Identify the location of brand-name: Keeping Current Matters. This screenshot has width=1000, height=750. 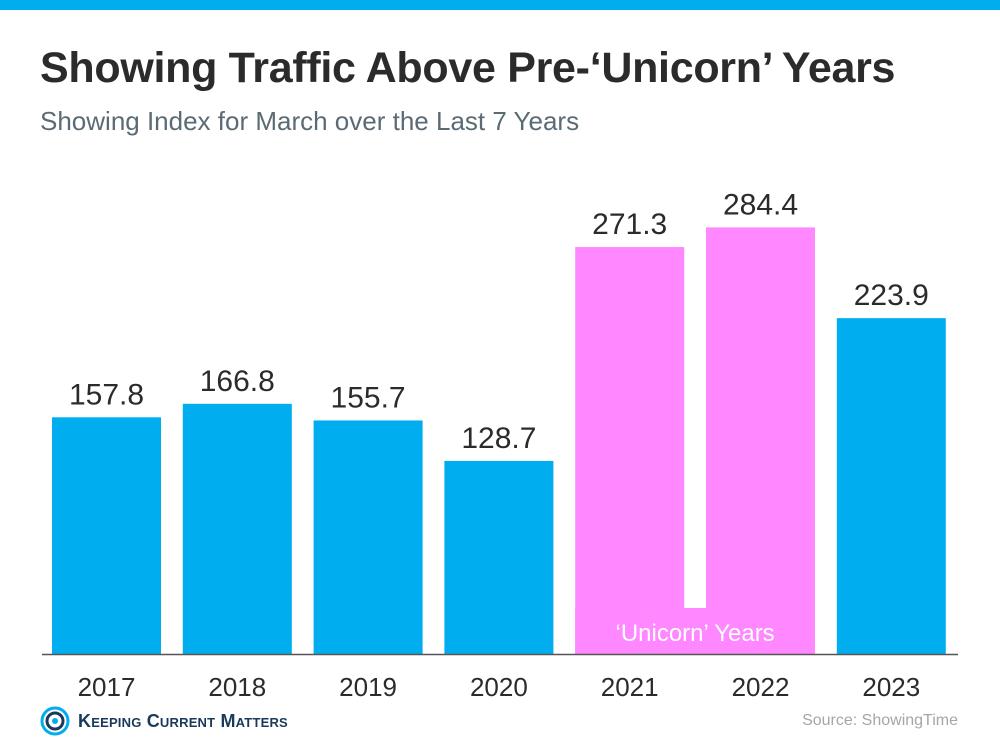
(183, 720).